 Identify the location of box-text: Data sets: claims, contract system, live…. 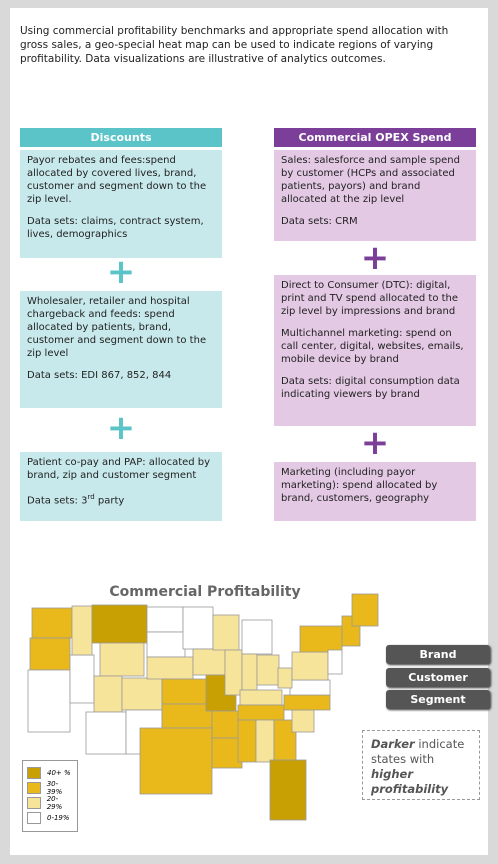
(115, 228).